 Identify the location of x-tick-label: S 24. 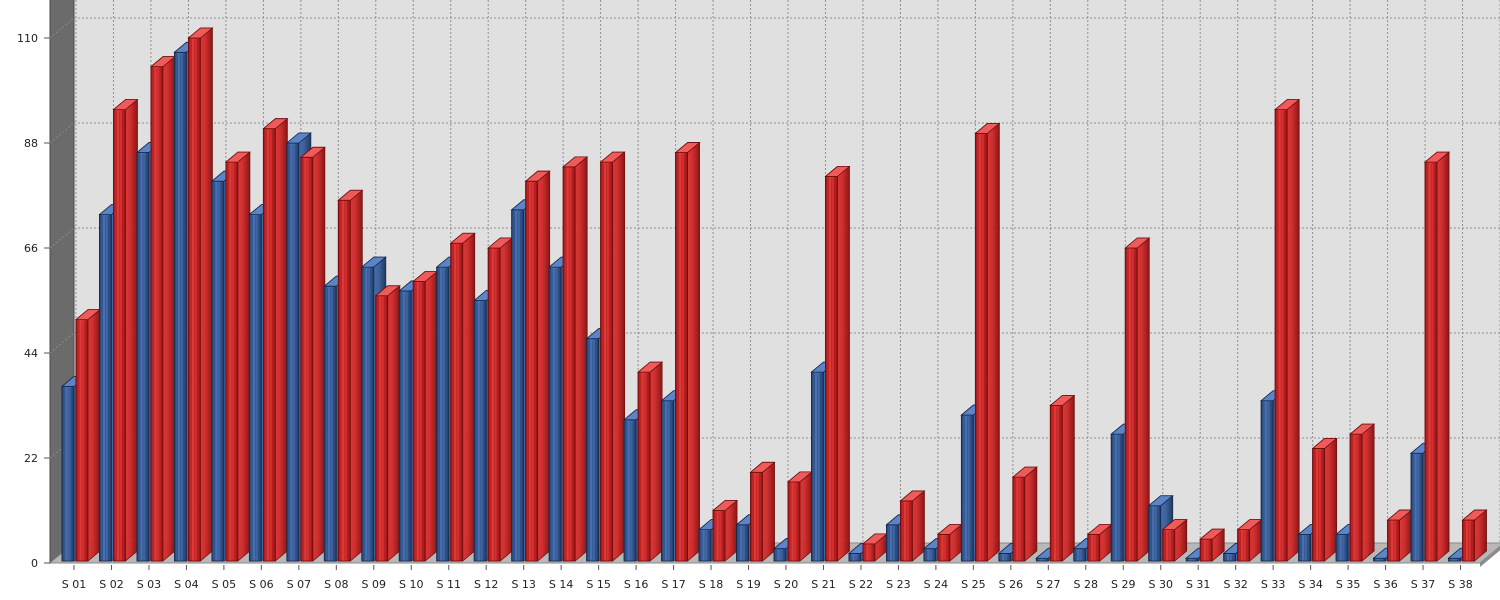
(936, 584).